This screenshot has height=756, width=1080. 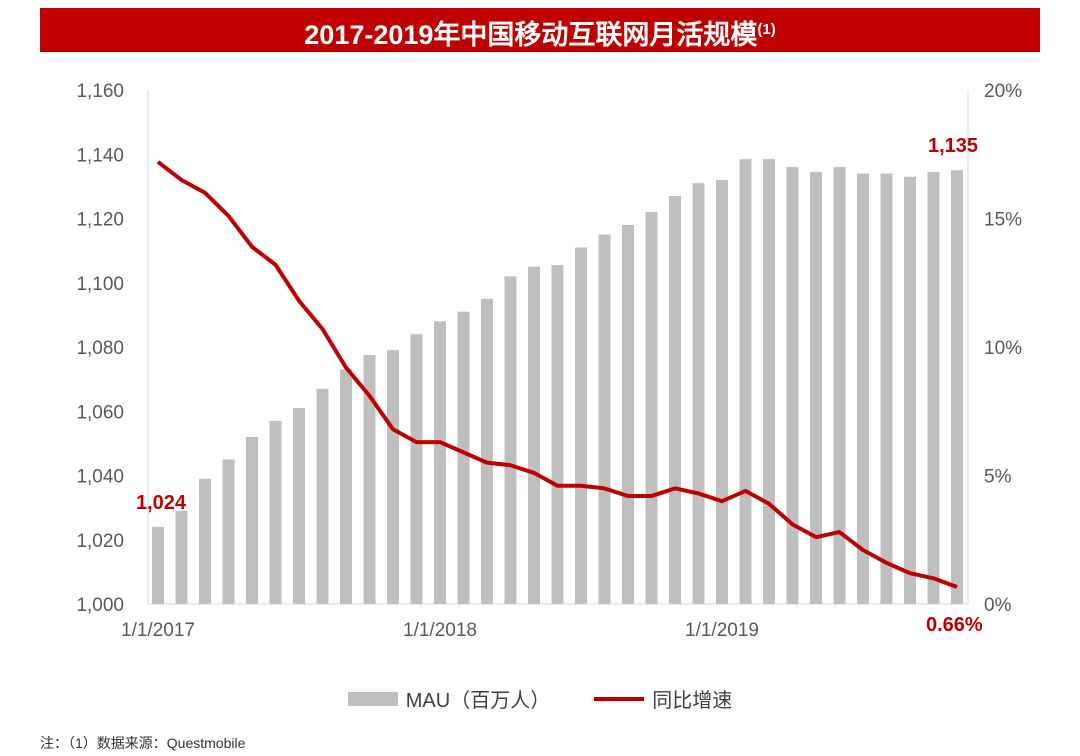 I want to click on chart-title: 2017-2019年中国移动互联网月活规模(1), so click(x=540, y=30).